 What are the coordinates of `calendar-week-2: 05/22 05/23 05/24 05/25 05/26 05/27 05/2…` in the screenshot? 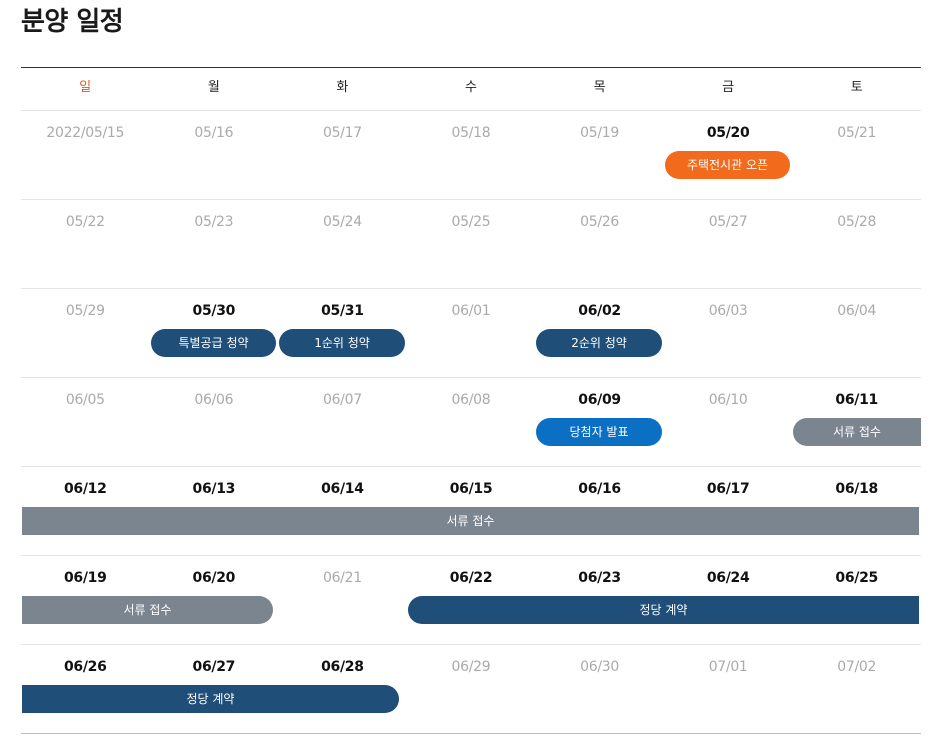 It's located at (471, 244).